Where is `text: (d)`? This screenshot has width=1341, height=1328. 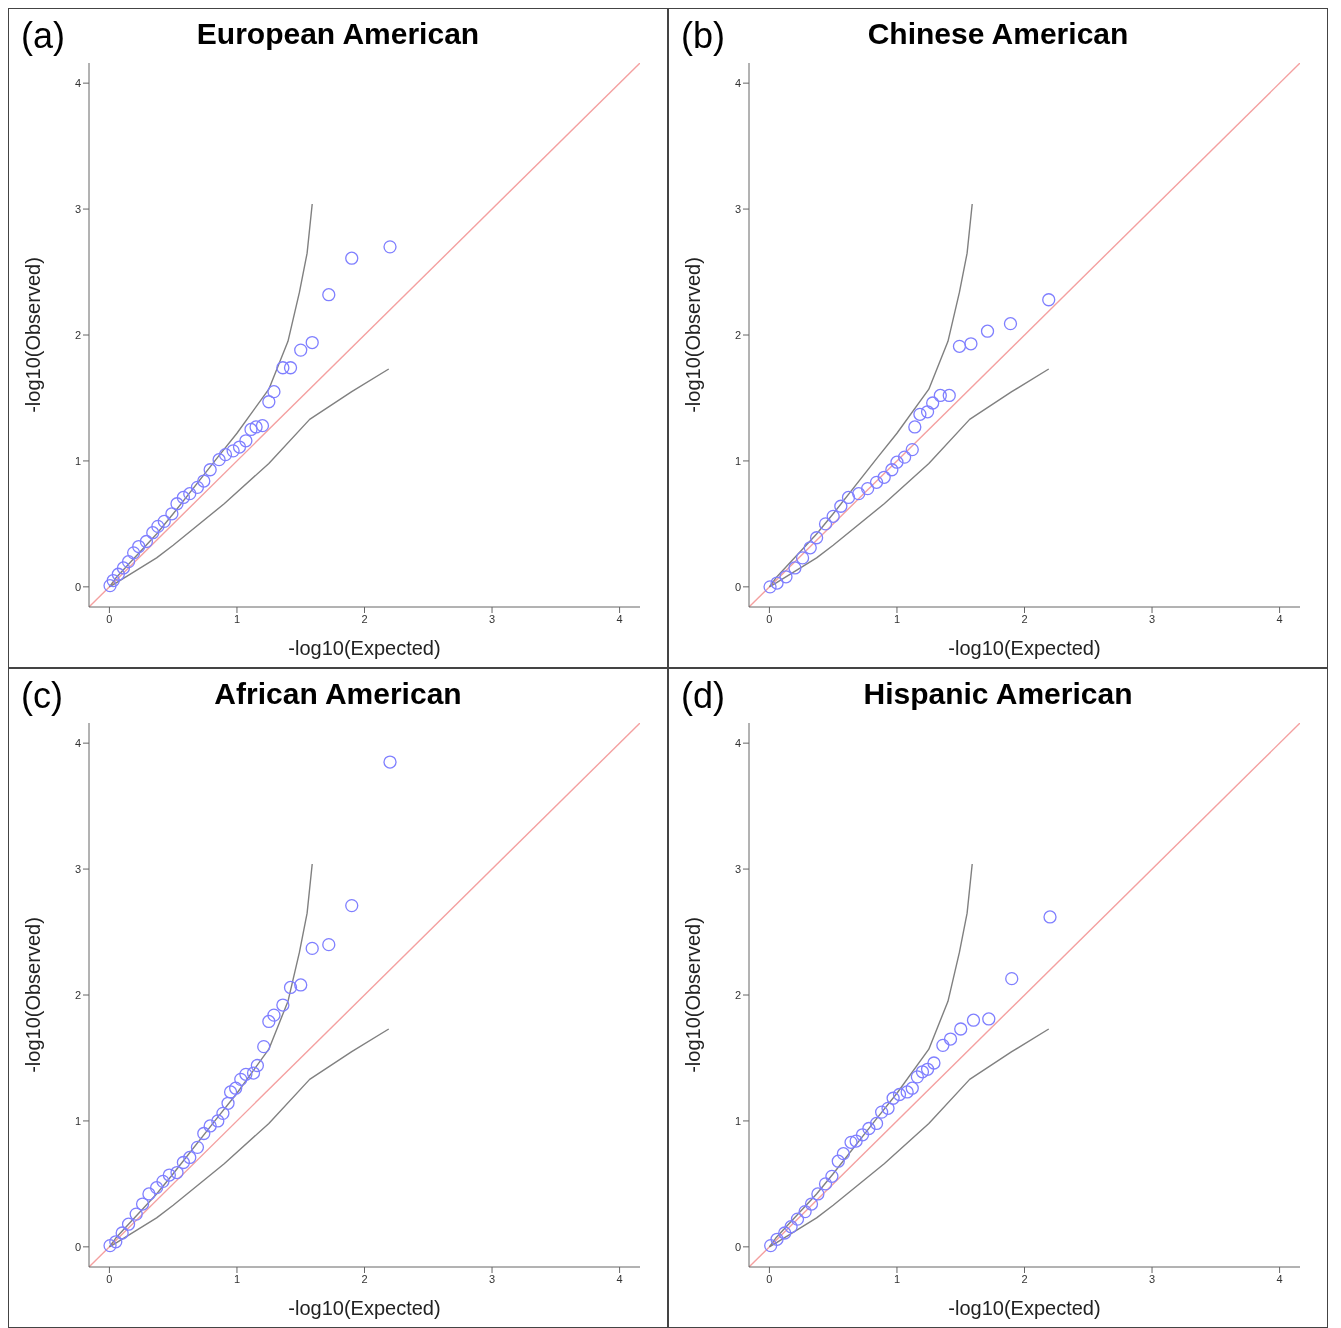 text: (d) is located at coordinates (703, 696).